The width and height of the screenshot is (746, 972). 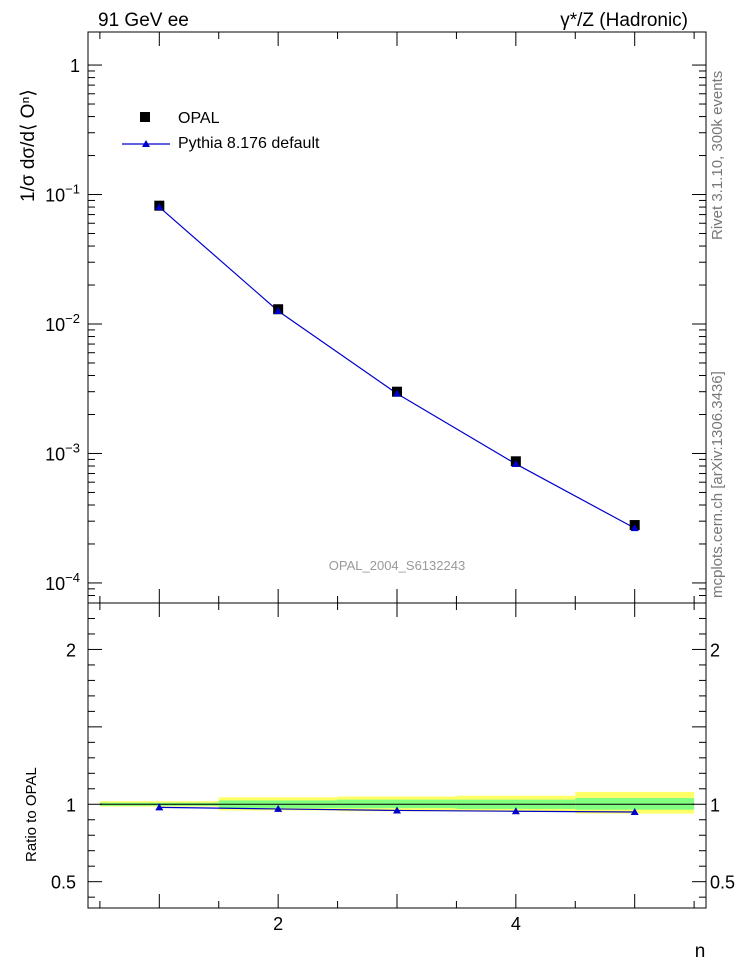 I want to click on legend-data-label: OPAL, so click(x=199, y=118).